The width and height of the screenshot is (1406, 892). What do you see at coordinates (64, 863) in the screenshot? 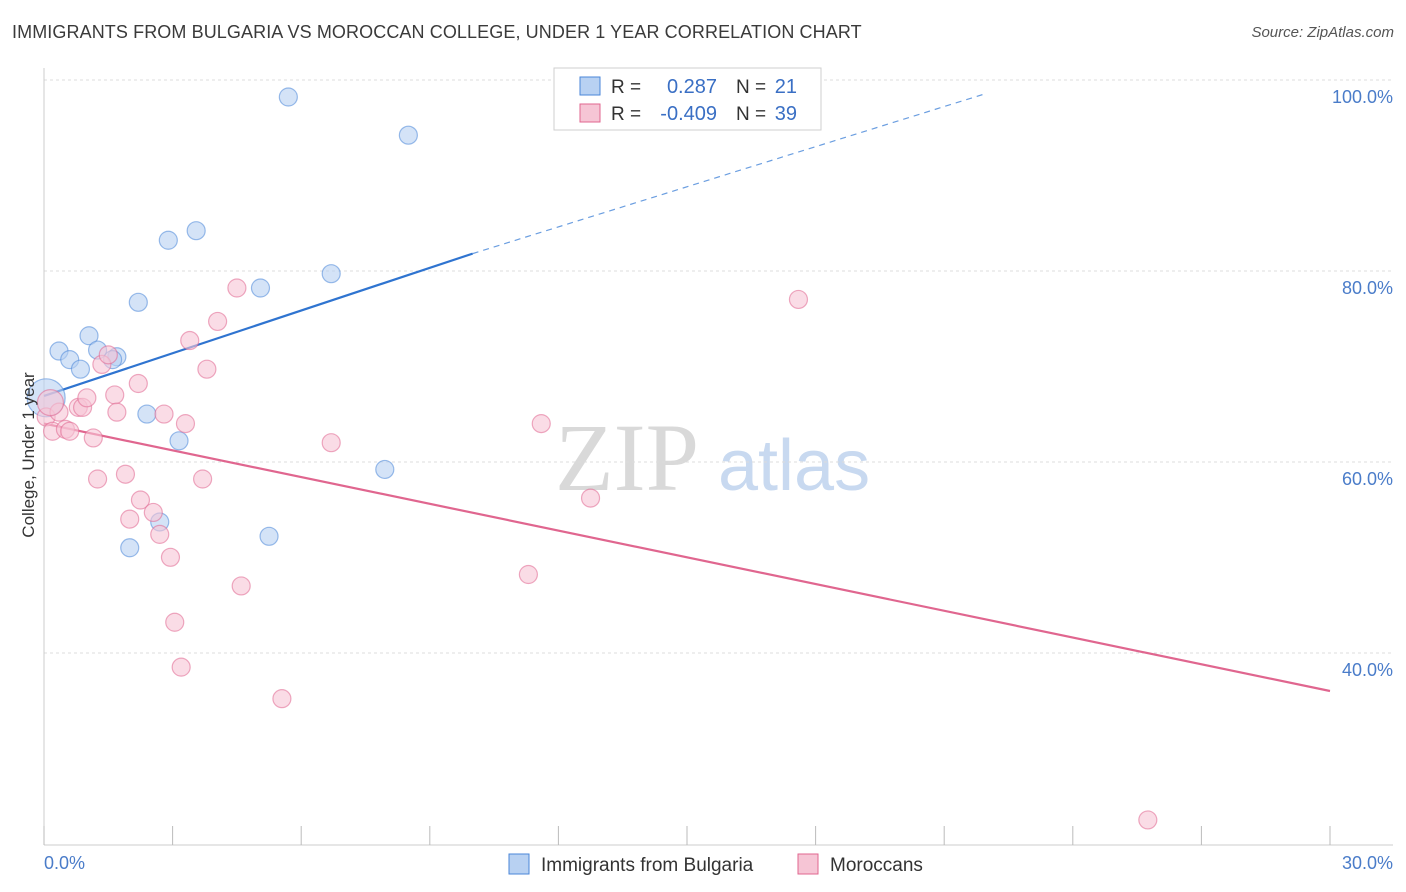
I see `x-tick-label-min: 0.0%` at bounding box center [64, 863].